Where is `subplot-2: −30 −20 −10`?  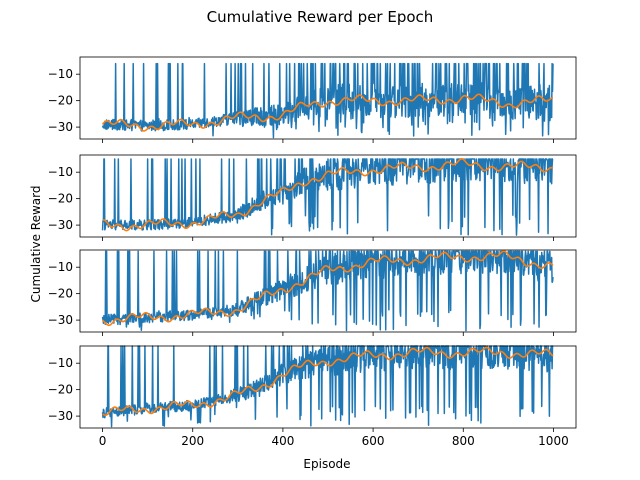 subplot-2: −30 −20 −10 is located at coordinates (312, 197).